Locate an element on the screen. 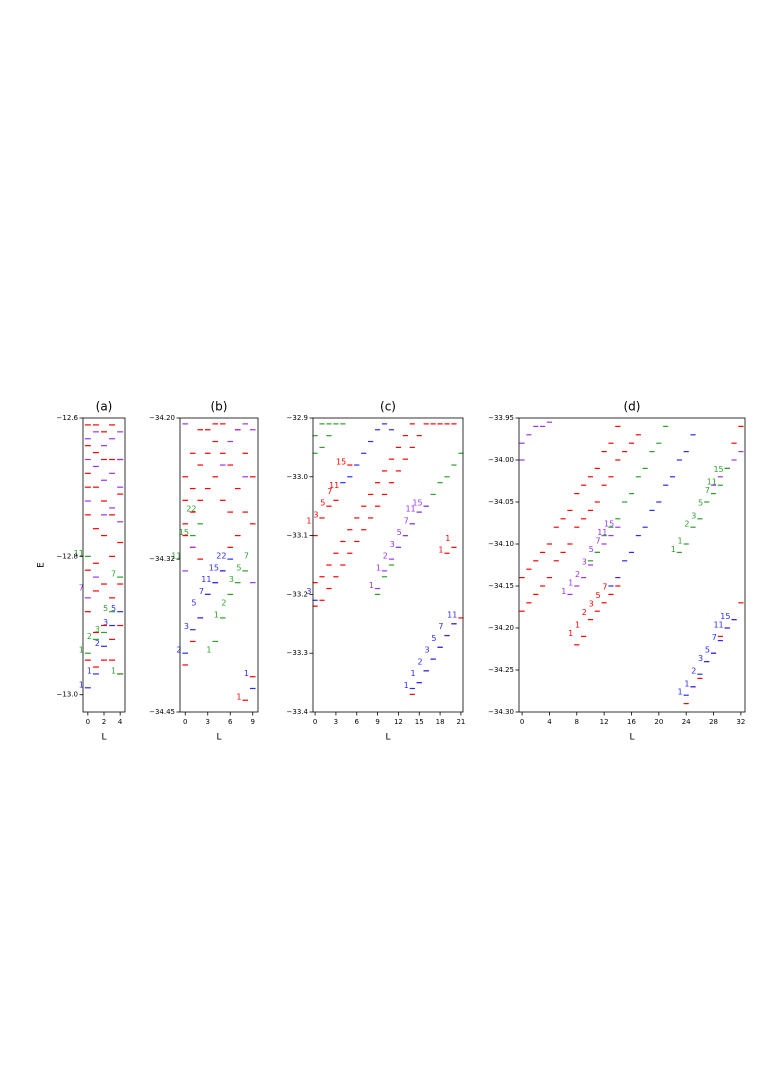 The width and height of the screenshot is (763, 1080). y-tick-label: −34.15 is located at coordinates (501, 586).